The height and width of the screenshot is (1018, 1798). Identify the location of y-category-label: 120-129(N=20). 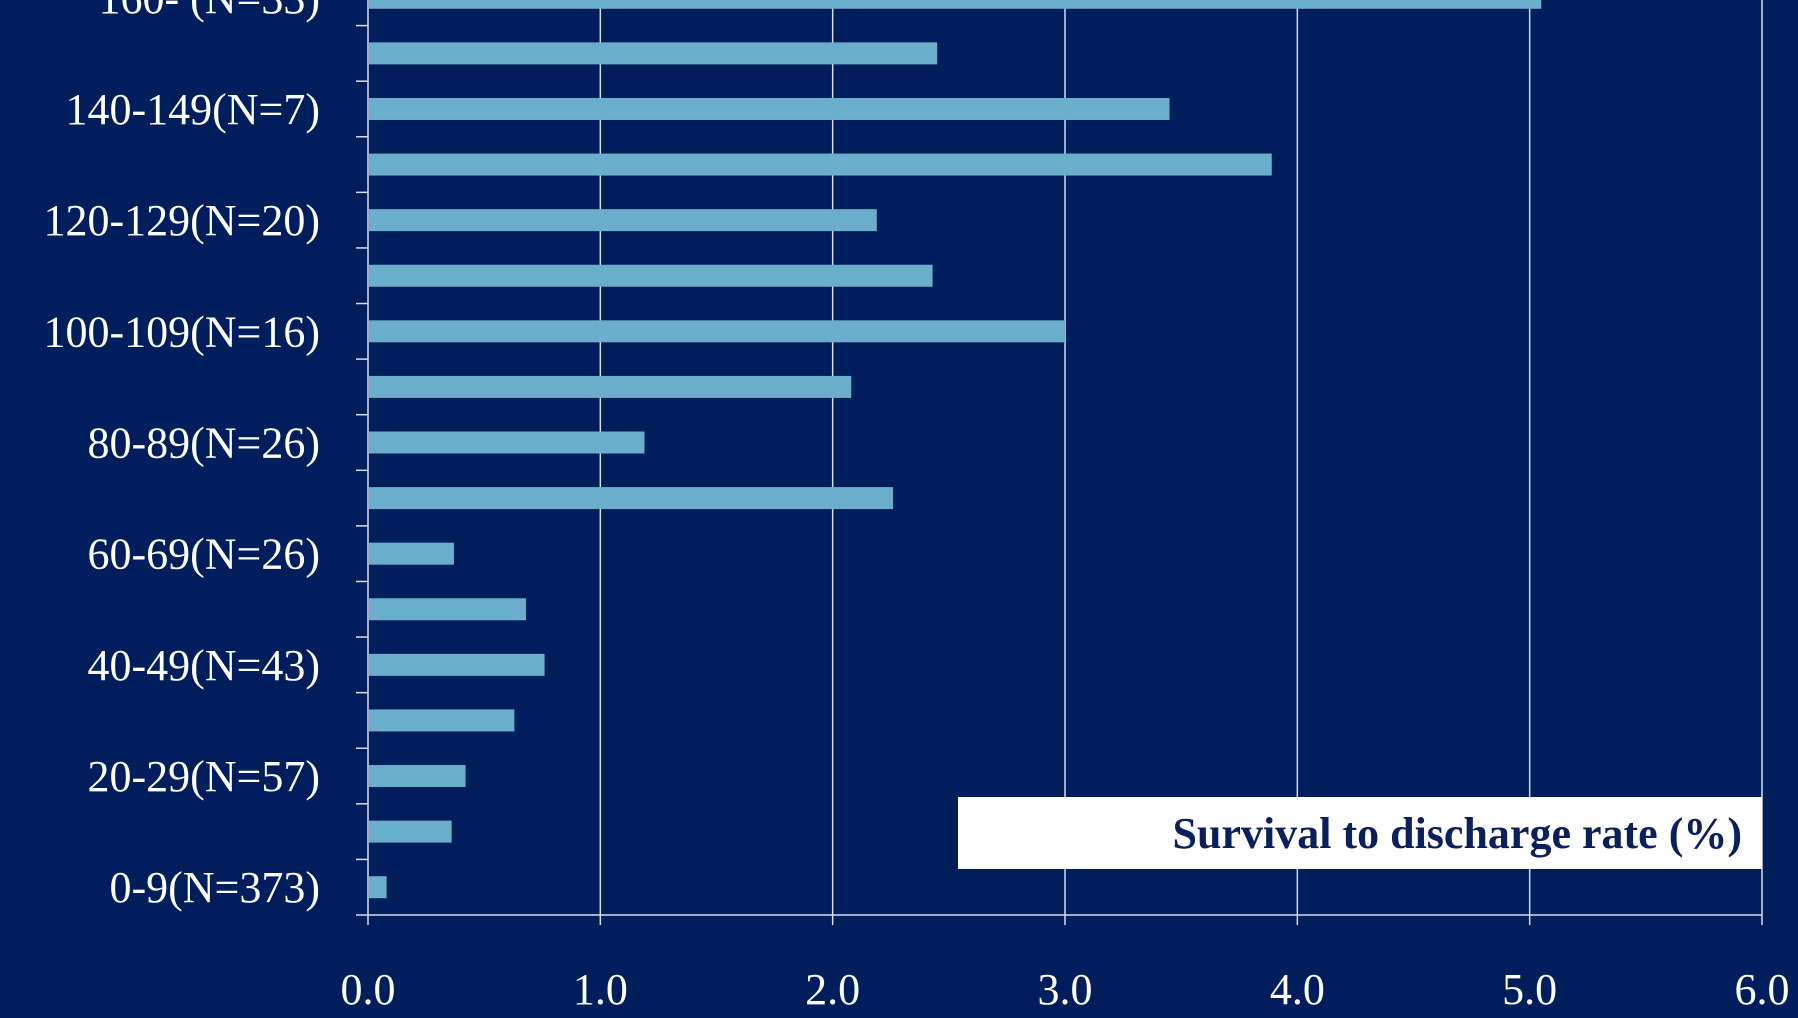
(181, 220).